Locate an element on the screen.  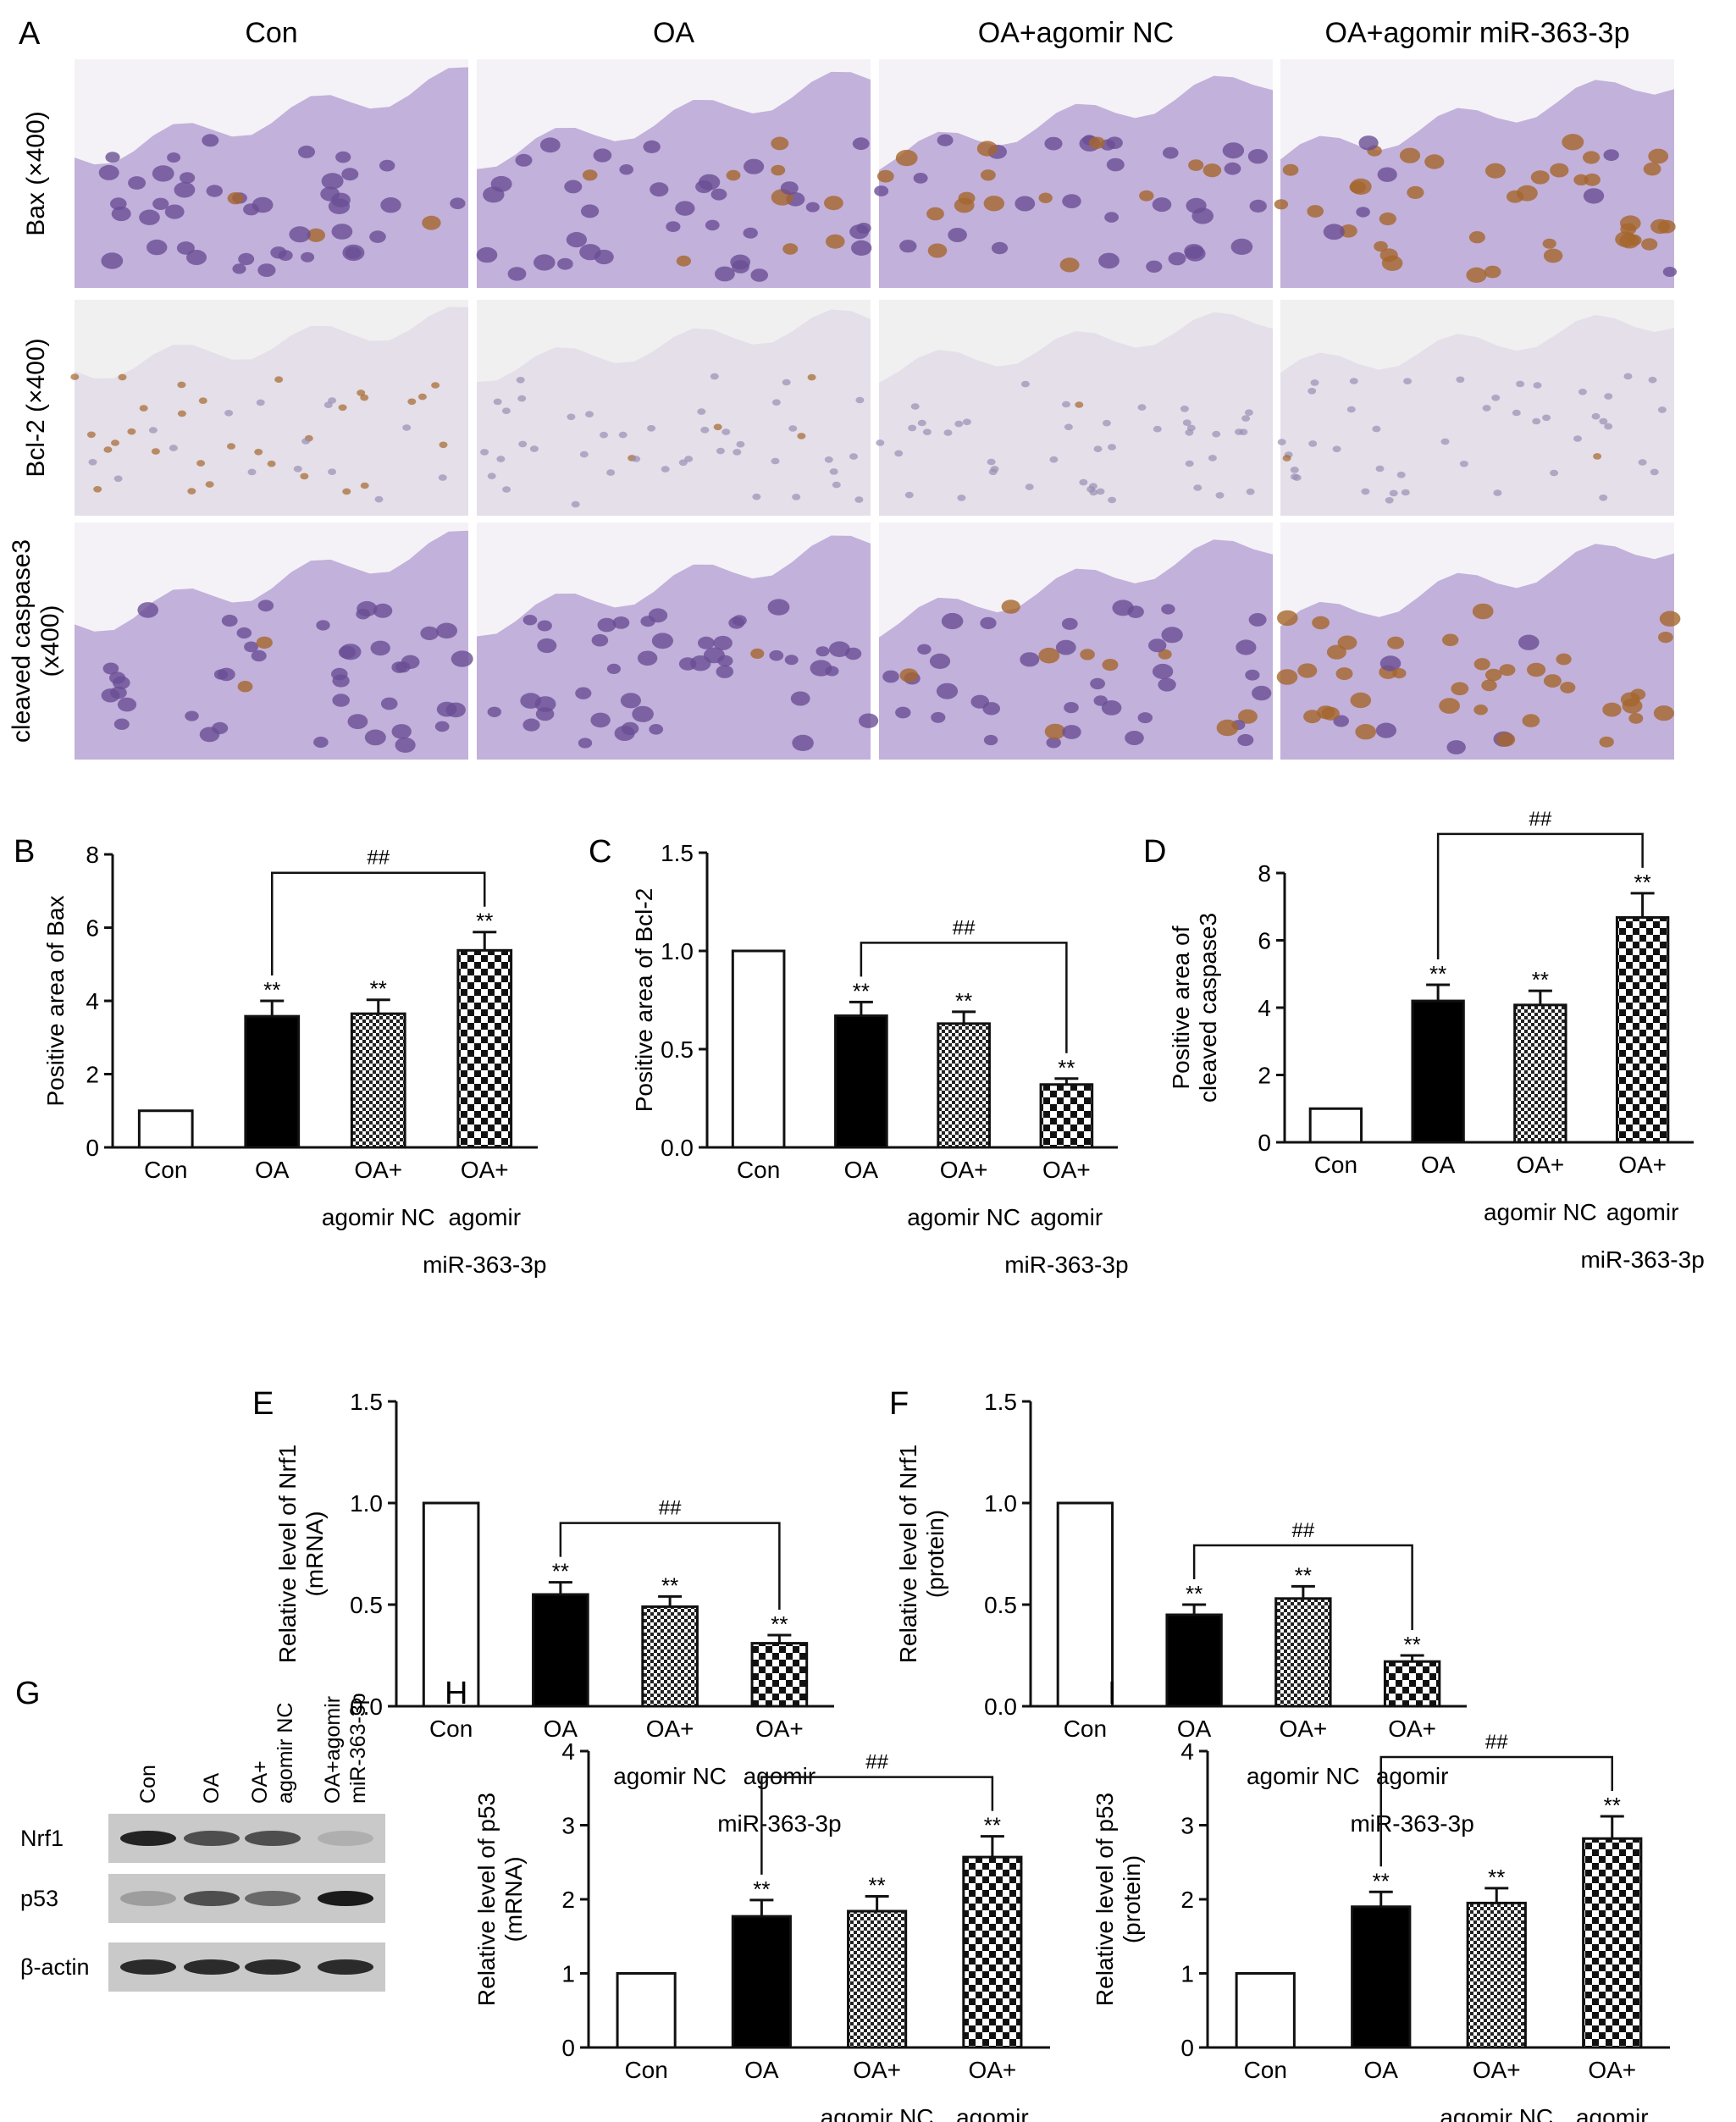
x-category-label: Con is located at coordinates (165, 1170).